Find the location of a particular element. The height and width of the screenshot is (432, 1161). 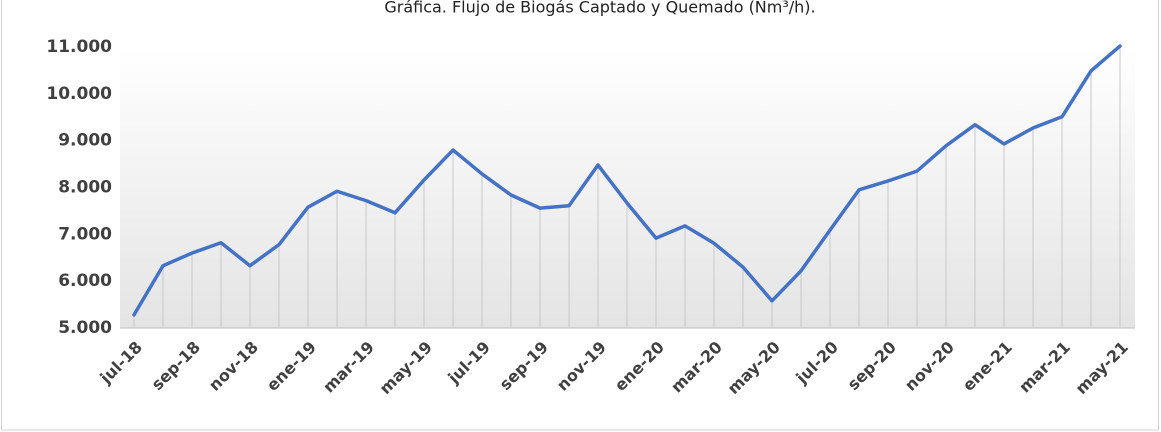

y-tick-label: 8.000 is located at coordinates (85, 188).